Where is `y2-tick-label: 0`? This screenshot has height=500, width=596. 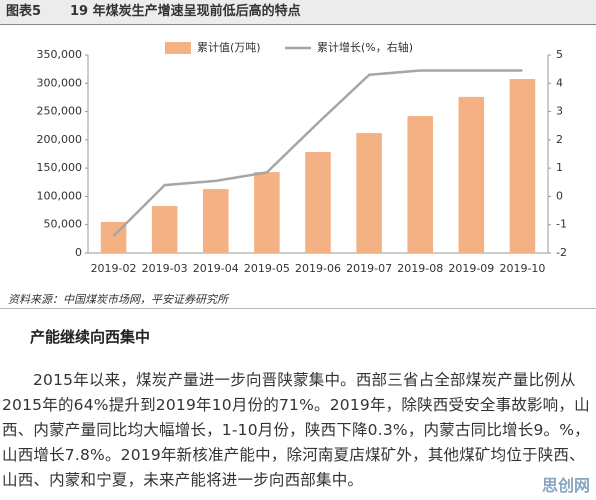
y2-tick-label: 0 is located at coordinates (559, 195).